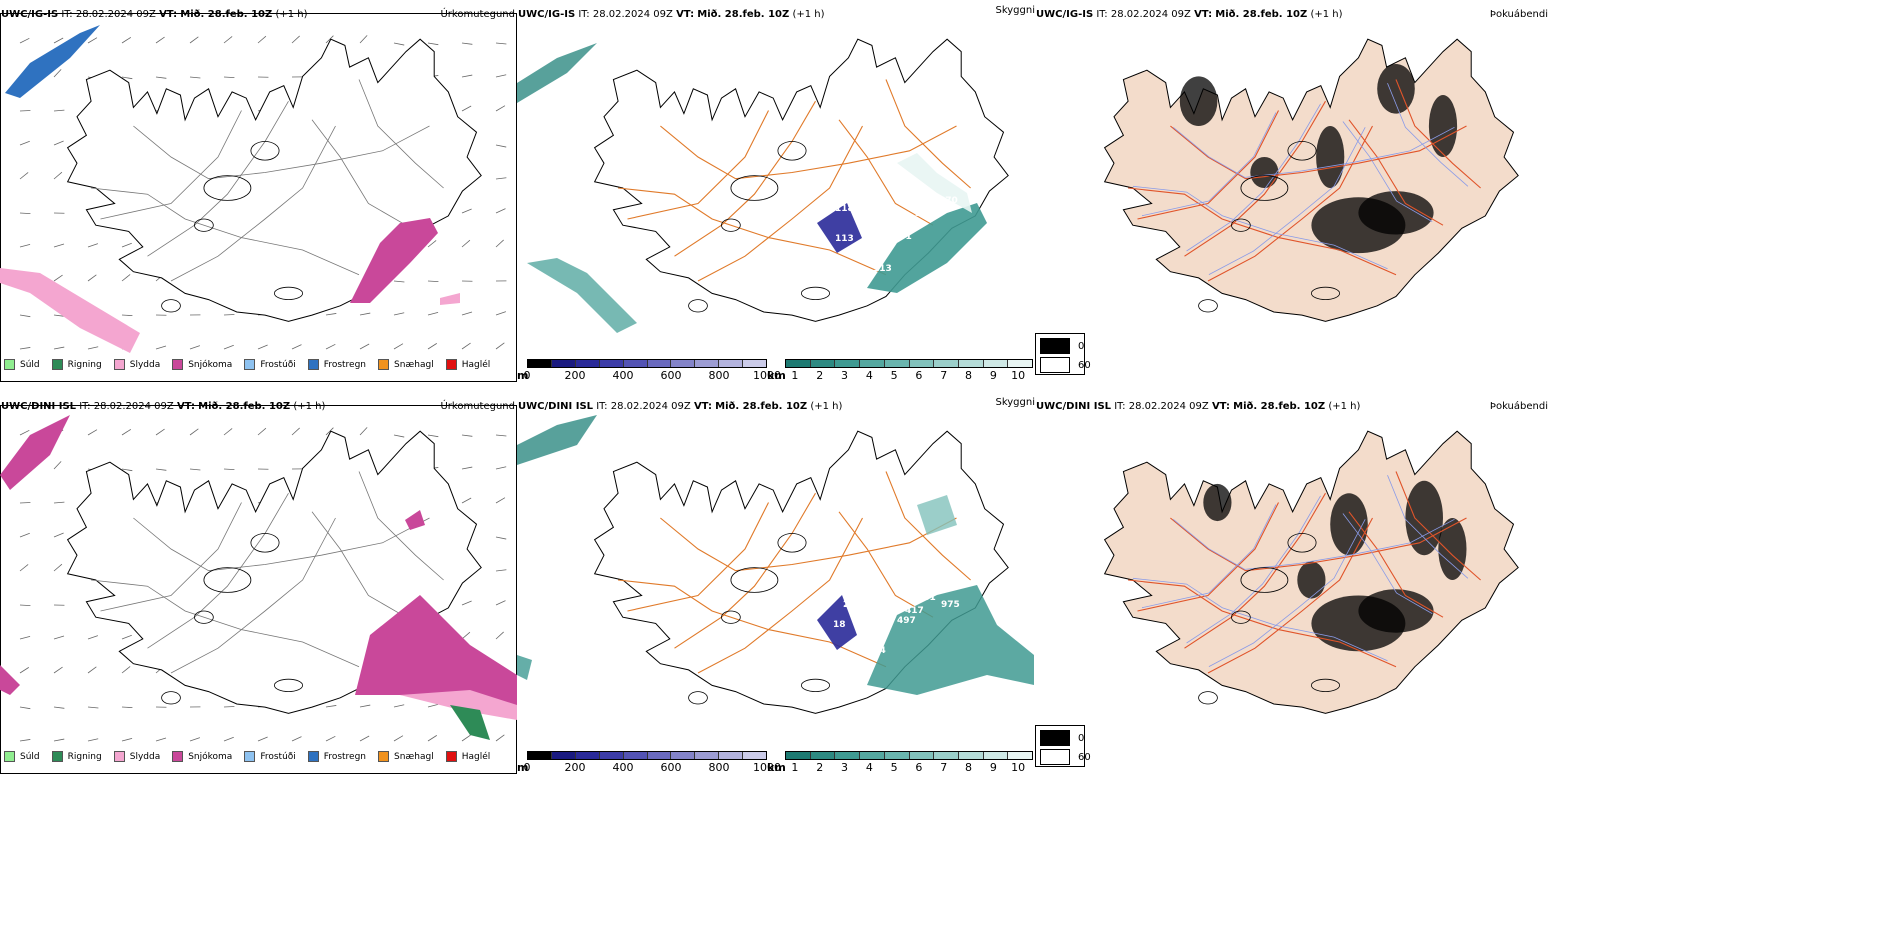 This screenshot has width=1900, height=950. I want to click on colorbar-tick: 6, so click(919, 767).